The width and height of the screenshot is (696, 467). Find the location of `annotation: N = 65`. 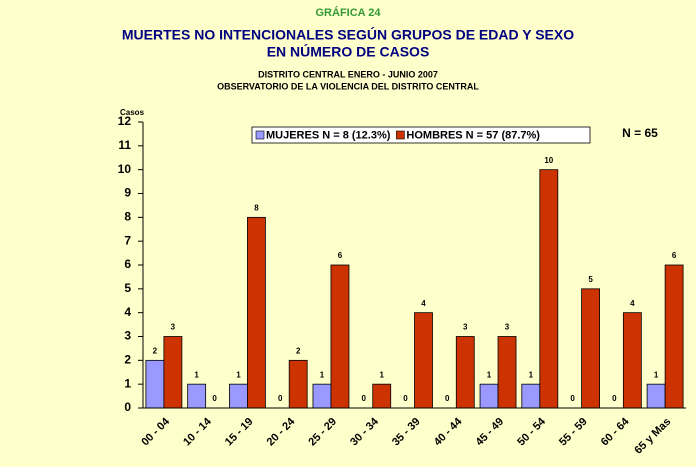

annotation: N = 65 is located at coordinates (640, 133).